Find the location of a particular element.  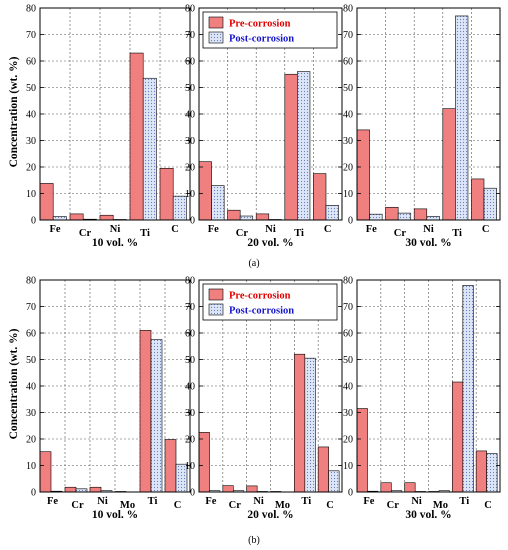

legend-box is located at coordinates (270, 30).